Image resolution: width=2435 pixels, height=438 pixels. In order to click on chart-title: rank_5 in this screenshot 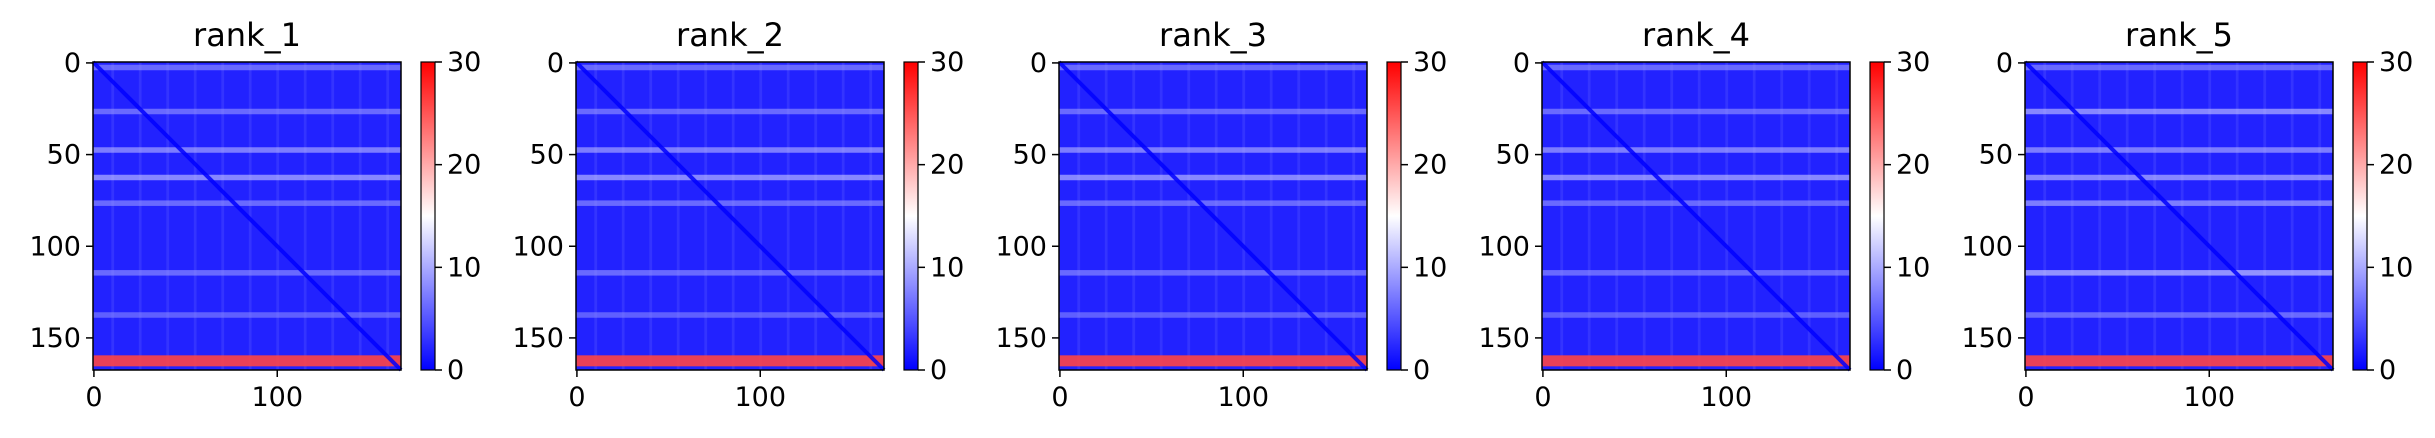, I will do `click(2179, 35)`.